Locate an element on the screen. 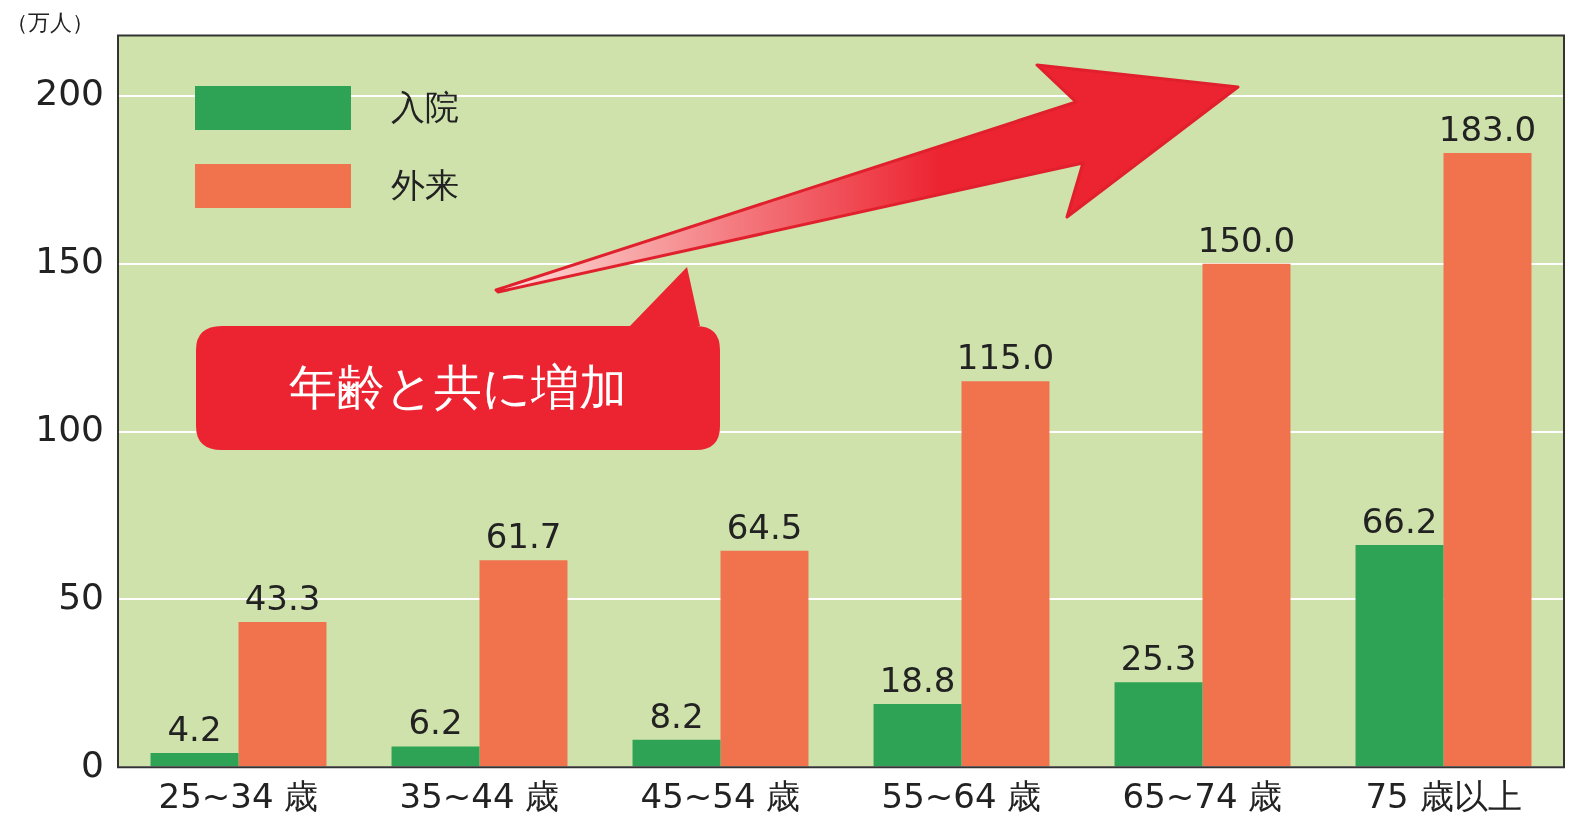 This screenshot has height=832, width=1594. text: 18.8 is located at coordinates (917, 679).